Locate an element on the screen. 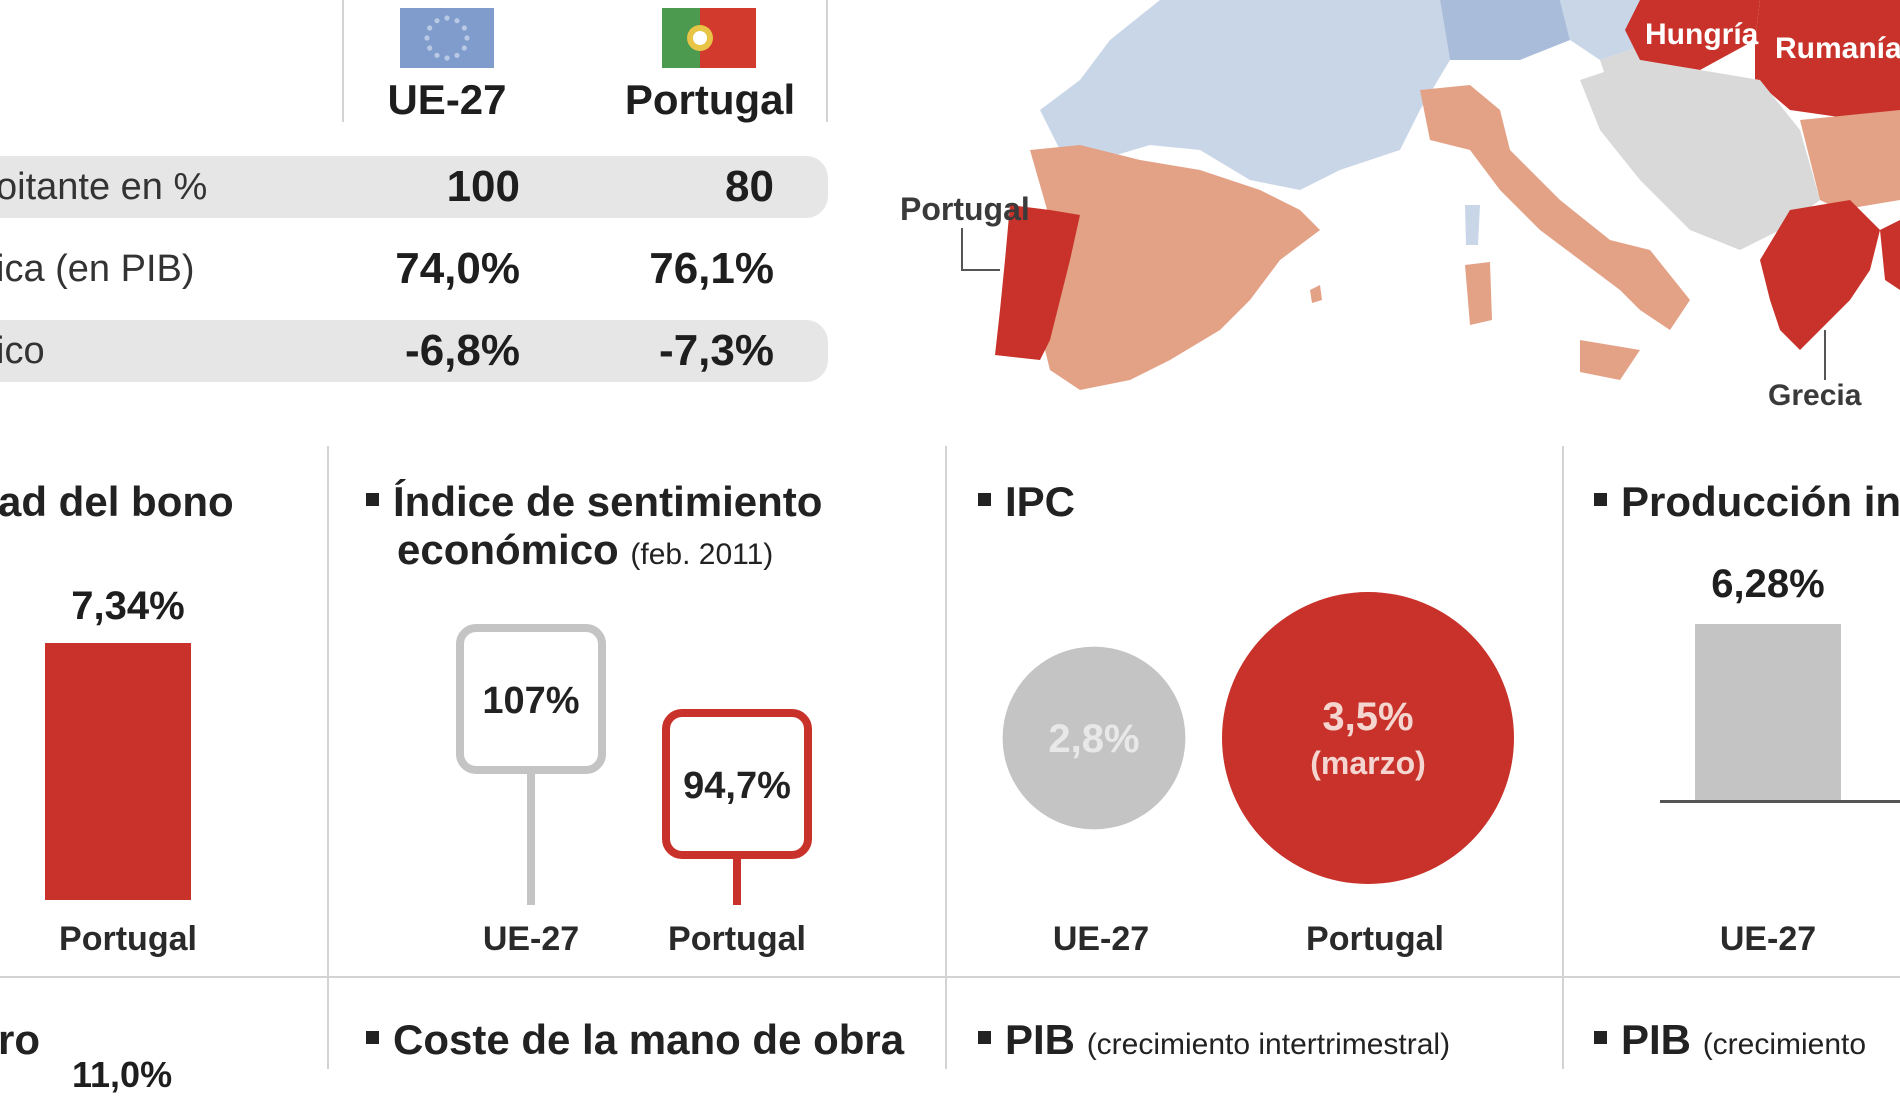 The height and width of the screenshot is (1096, 1900). value-label-sent-pt: 94,7% is located at coordinates (737, 786).